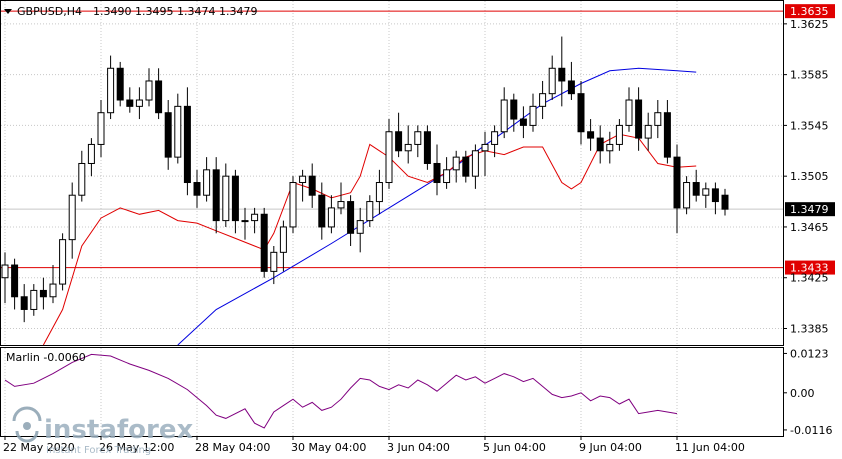 The height and width of the screenshot is (459, 842). Describe the element at coordinates (418, 447) in the screenshot. I see `x-tick-label: 3 Jun 04:00` at that location.